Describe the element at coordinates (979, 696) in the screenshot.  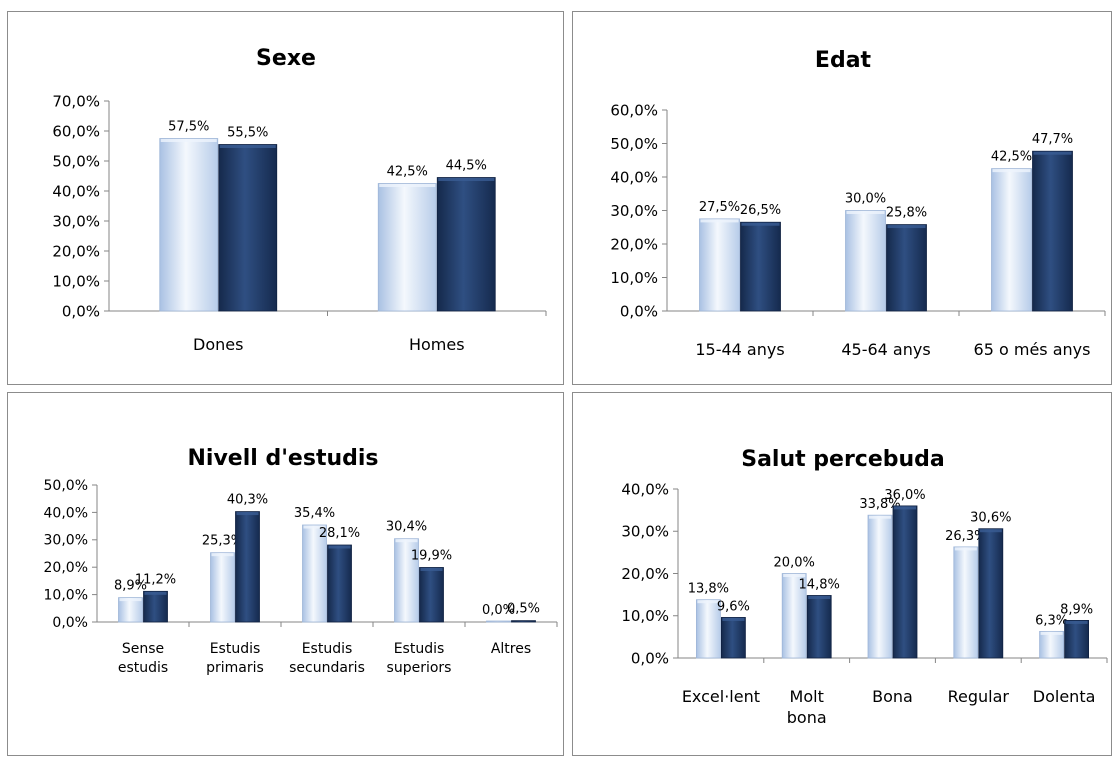
I see `x-category-label: Regular` at that location.